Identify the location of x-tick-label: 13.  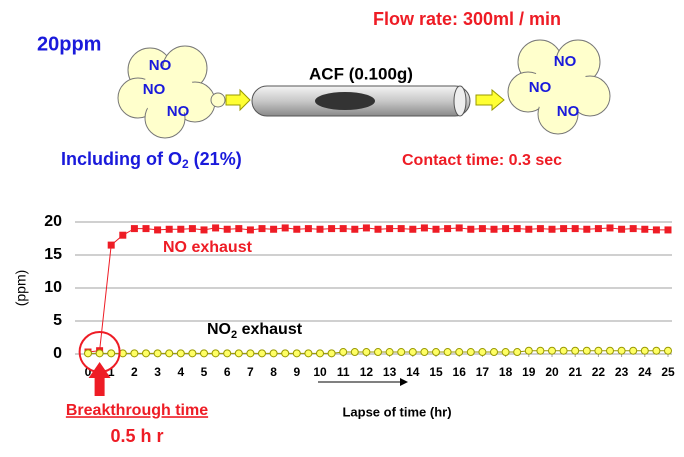
(390, 372).